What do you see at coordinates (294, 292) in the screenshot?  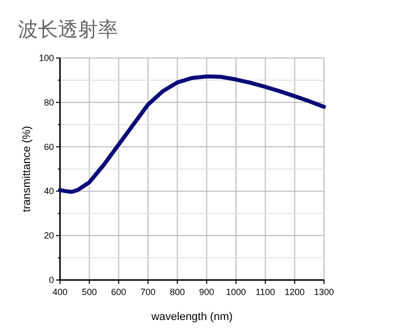 I see `x-tick-label: 1200` at bounding box center [294, 292].